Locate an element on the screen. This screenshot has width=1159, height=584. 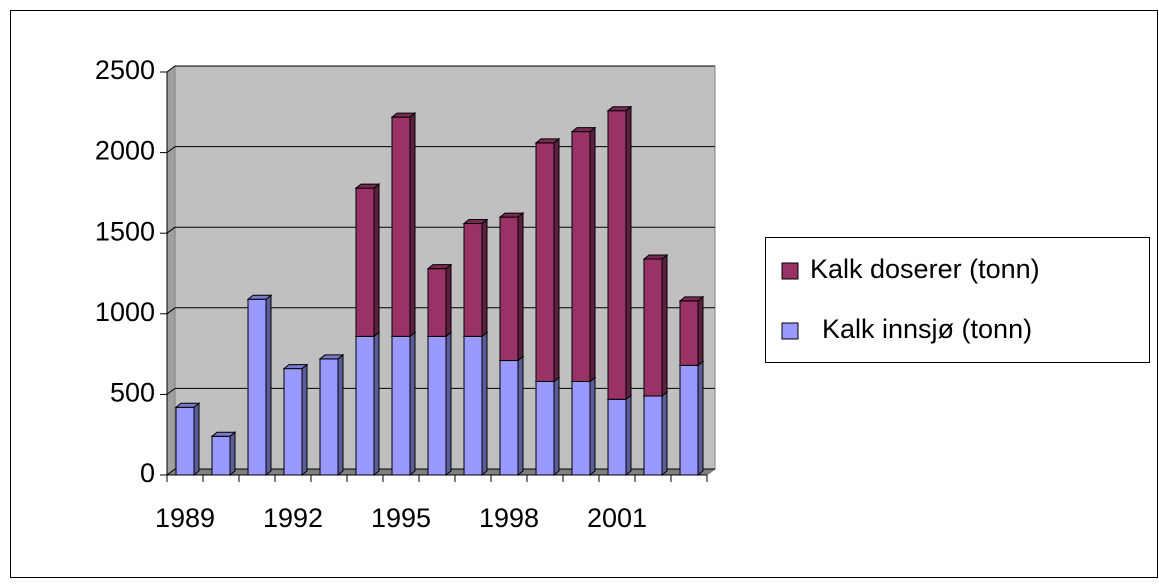
x-tick-label: 2001 is located at coordinates (617, 518).